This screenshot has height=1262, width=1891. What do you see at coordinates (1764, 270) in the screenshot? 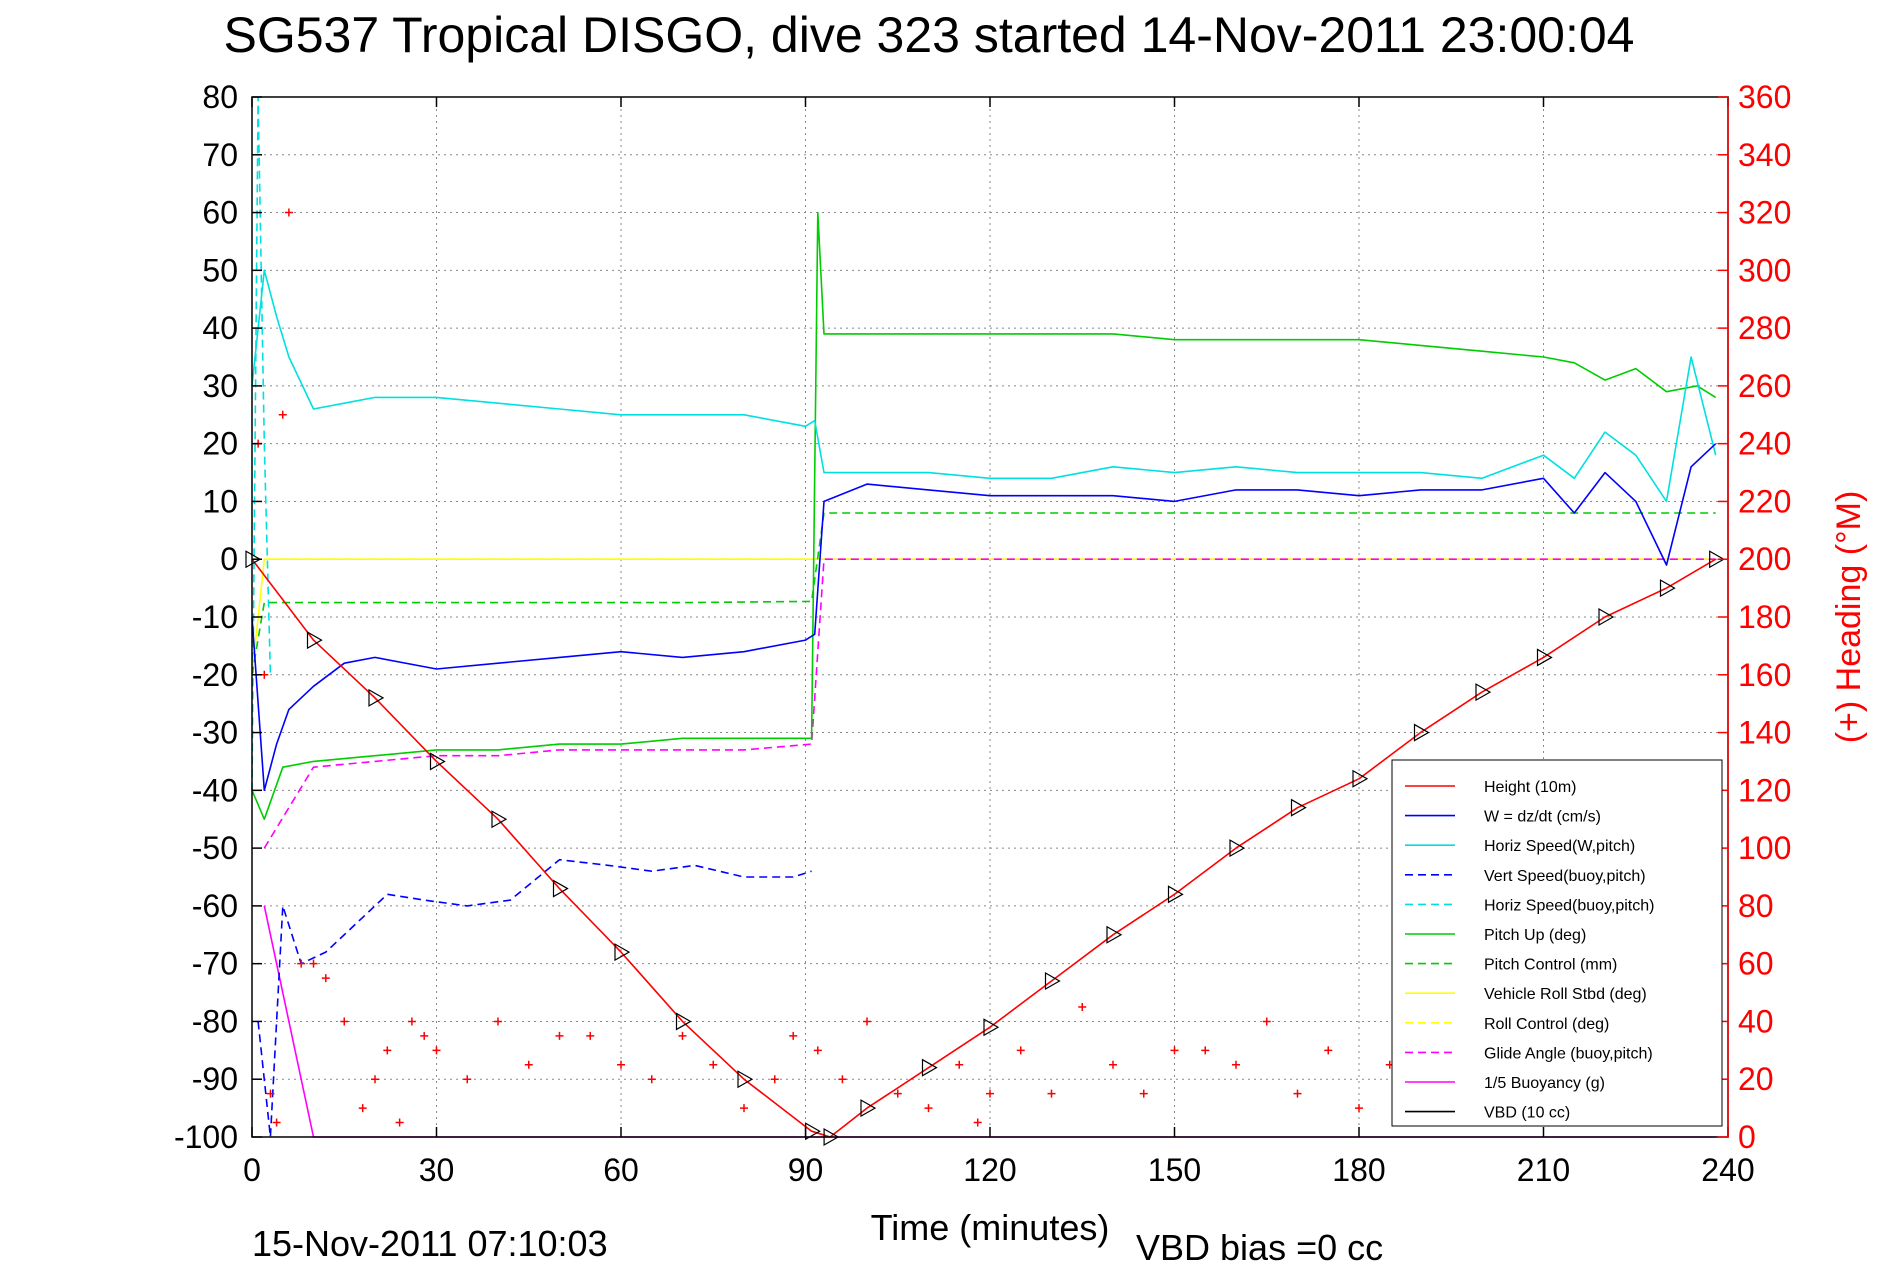
I see `y-right-tick-label: 300` at bounding box center [1764, 270].